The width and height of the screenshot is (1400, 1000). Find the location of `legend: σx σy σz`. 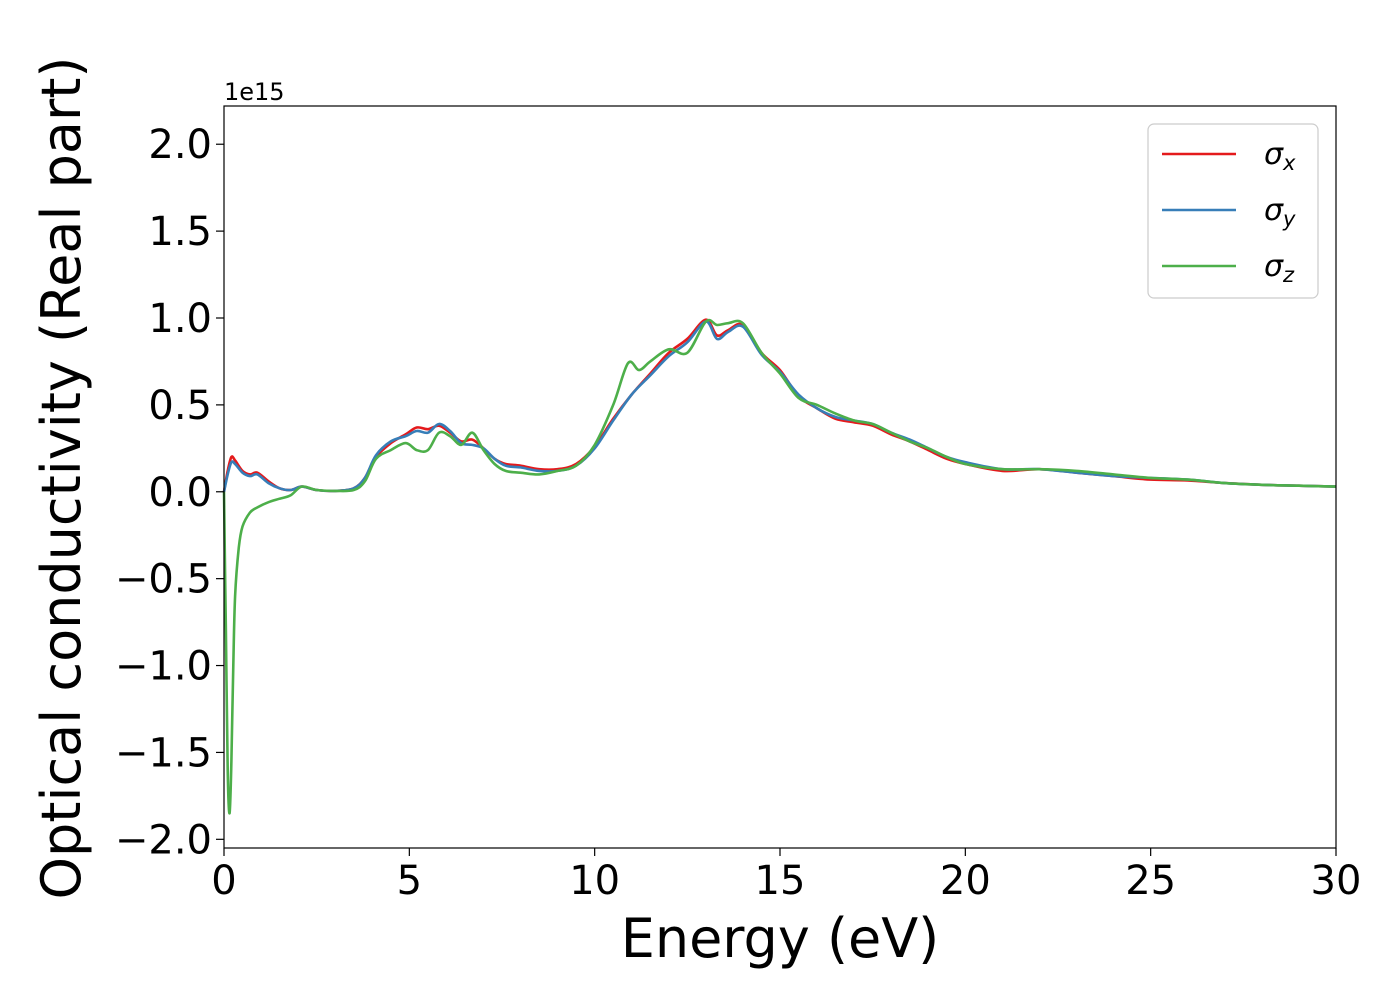

legend: σx σy σz is located at coordinates (1233, 211).